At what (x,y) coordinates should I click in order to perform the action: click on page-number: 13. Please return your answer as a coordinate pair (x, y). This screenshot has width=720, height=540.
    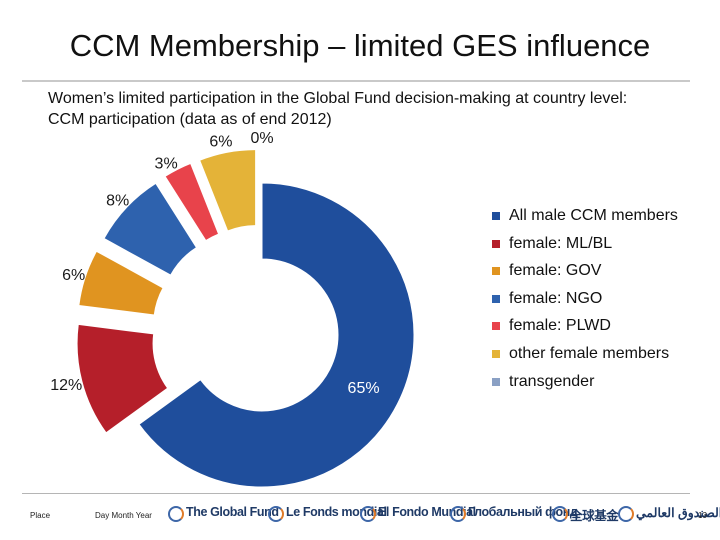
    Looking at the image, I should click on (702, 515).